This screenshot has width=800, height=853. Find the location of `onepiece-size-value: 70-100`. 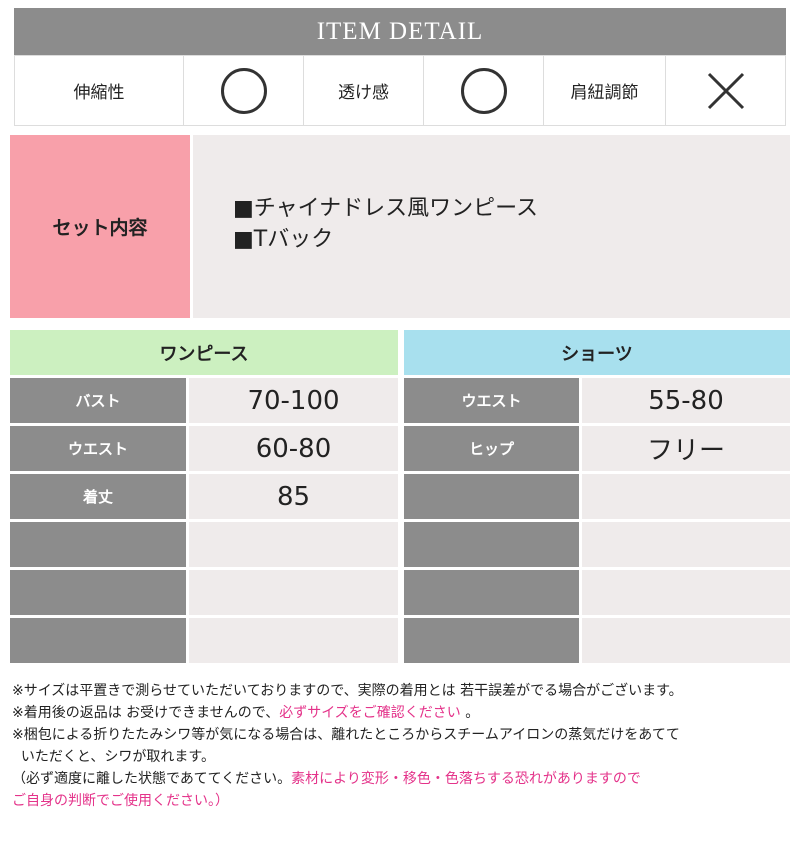

onepiece-size-value: 70-100 is located at coordinates (293, 400).